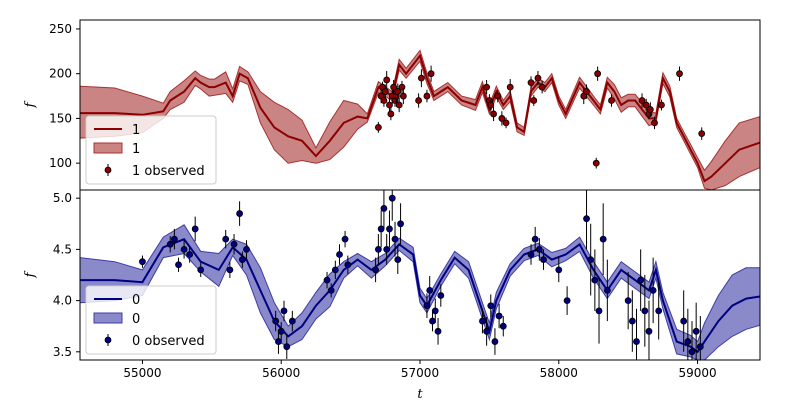 The image size is (800, 400). Describe the element at coordinates (62, 249) in the screenshot. I see `y-tick-label: 4.5` at that location.